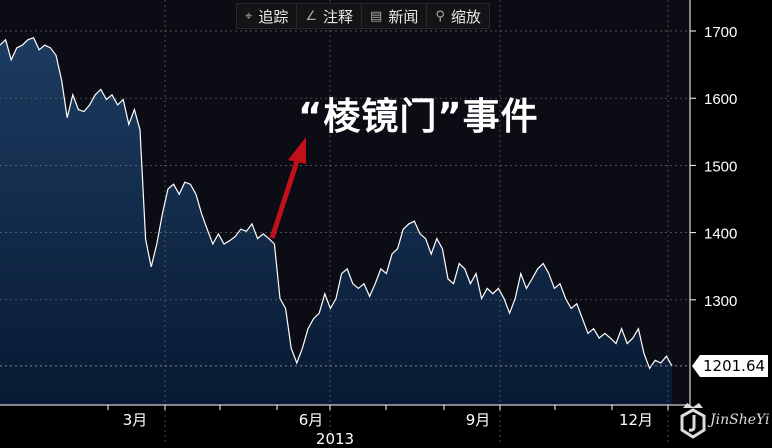 The height and width of the screenshot is (448, 772). What do you see at coordinates (720, 166) in the screenshot?
I see `y-tick-label: 1500` at bounding box center [720, 166].